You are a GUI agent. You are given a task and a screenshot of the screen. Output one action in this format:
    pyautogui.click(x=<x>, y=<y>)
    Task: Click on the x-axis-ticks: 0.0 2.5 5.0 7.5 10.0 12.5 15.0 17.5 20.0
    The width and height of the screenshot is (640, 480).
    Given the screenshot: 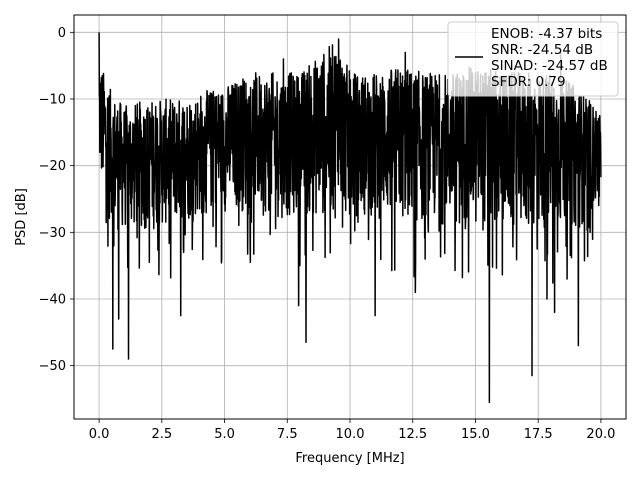 What is the action you would take?
    pyautogui.click(x=352, y=430)
    